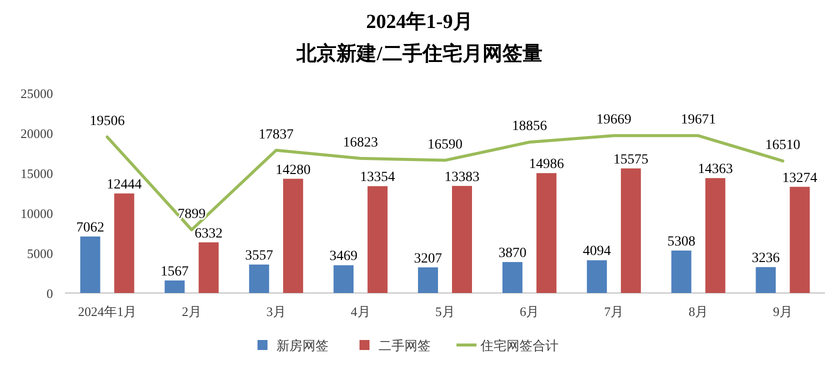 This screenshot has width=839, height=372. What do you see at coordinates (698, 120) in the screenshot?
I see `data-label: 19671` at bounding box center [698, 120].